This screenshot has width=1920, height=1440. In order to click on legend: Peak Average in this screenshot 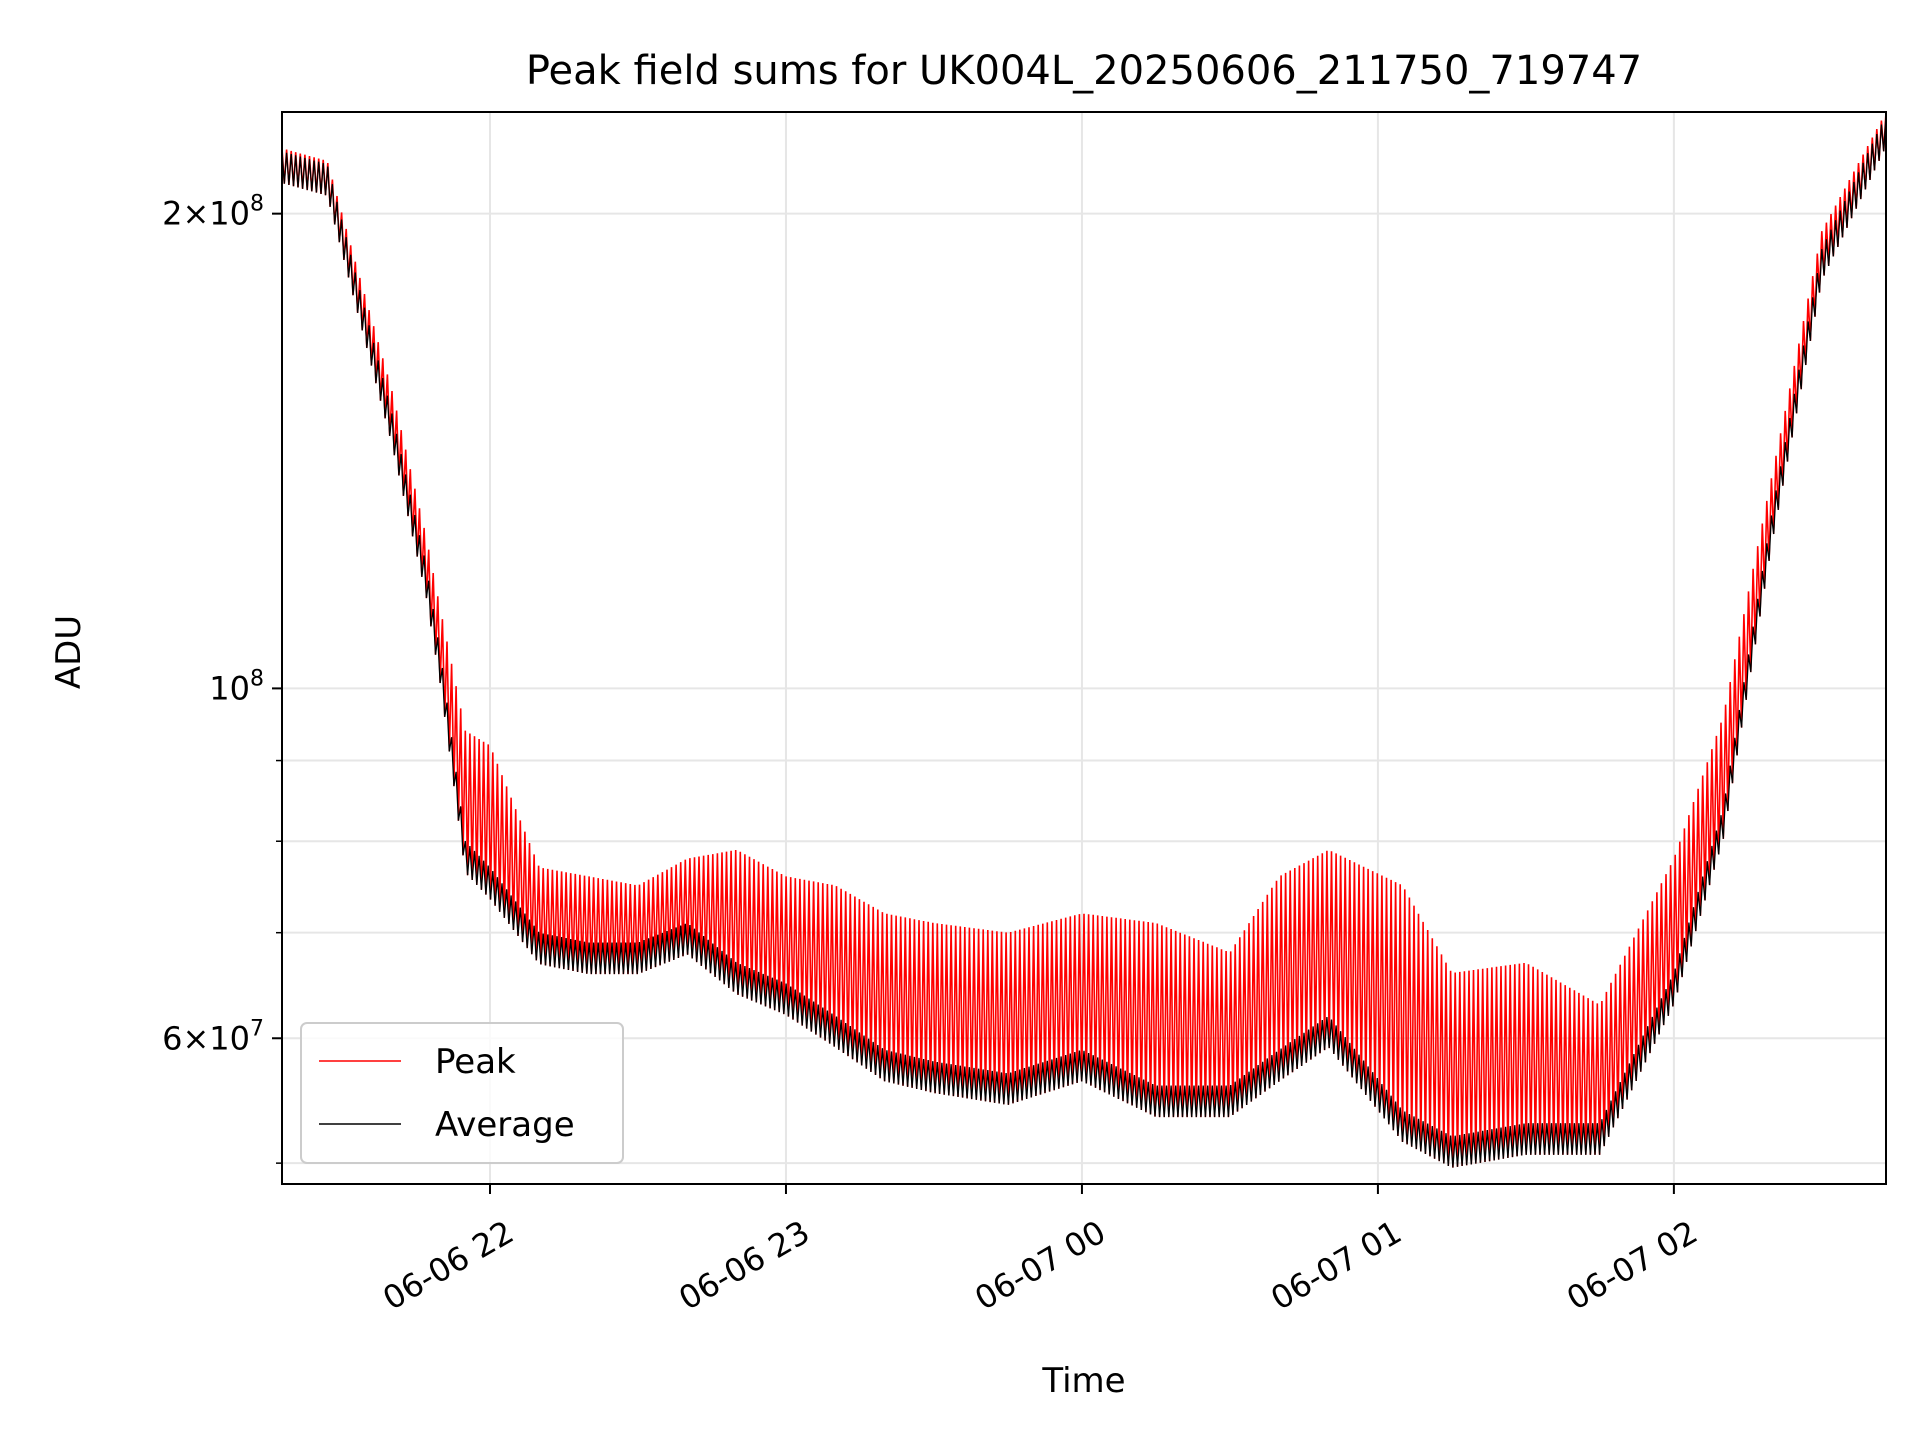, I will do `click(462, 1093)`.